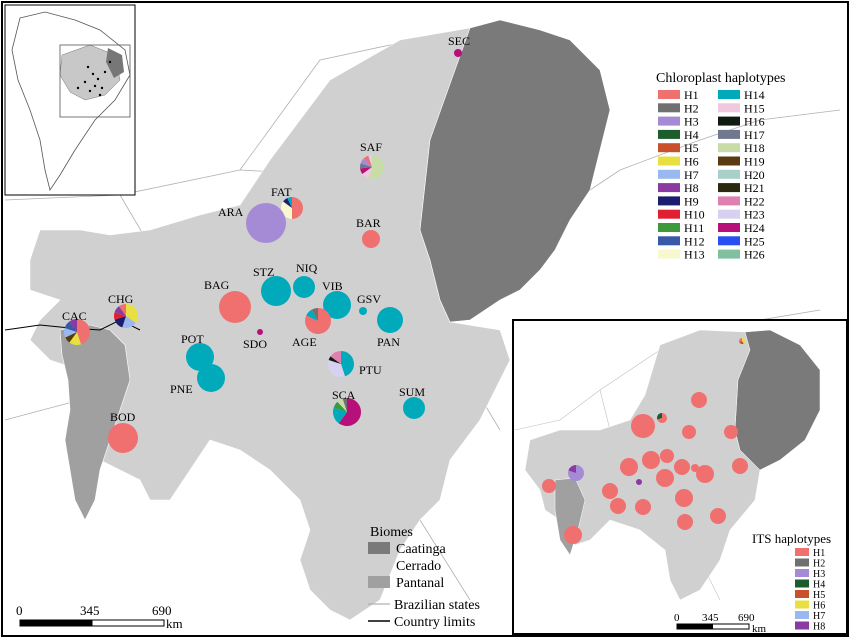  What do you see at coordinates (669, 108) in the screenshot?
I see `legend-swatch-h2` at bounding box center [669, 108].